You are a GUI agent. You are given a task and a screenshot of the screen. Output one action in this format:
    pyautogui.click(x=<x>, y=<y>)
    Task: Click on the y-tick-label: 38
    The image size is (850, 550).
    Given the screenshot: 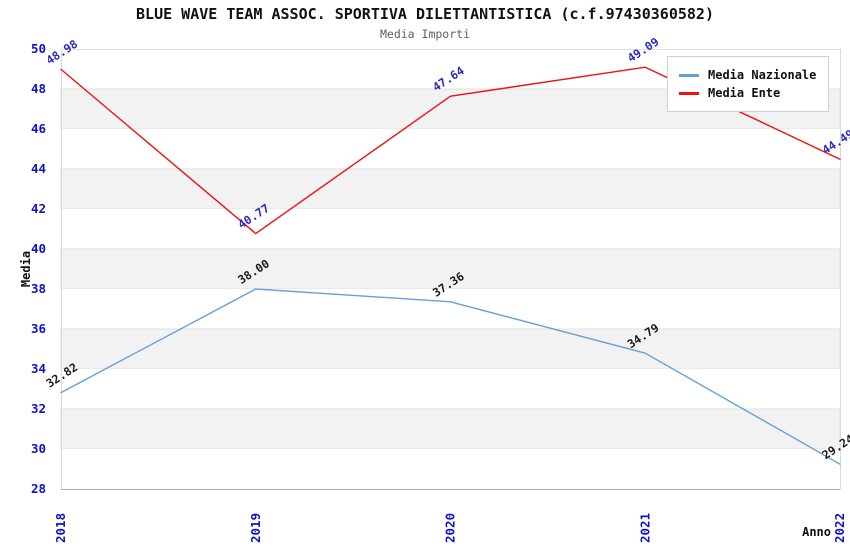 What is the action you would take?
    pyautogui.click(x=38, y=288)
    